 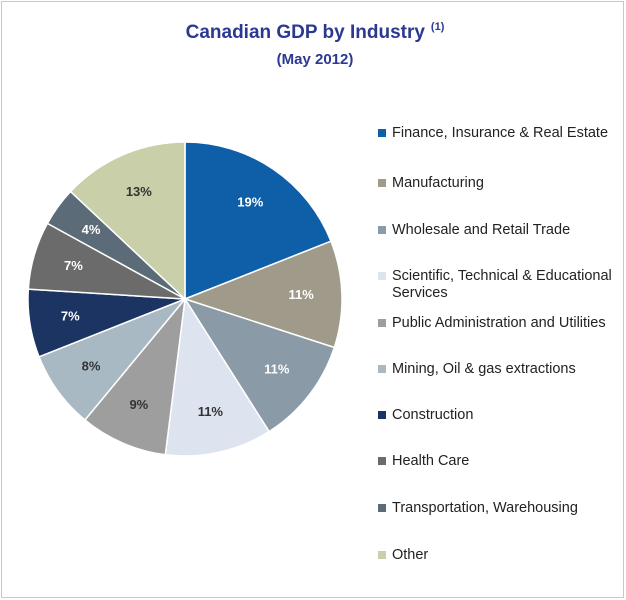 What do you see at coordinates (250, 201) in the screenshot?
I see `data-label: 19%` at bounding box center [250, 201].